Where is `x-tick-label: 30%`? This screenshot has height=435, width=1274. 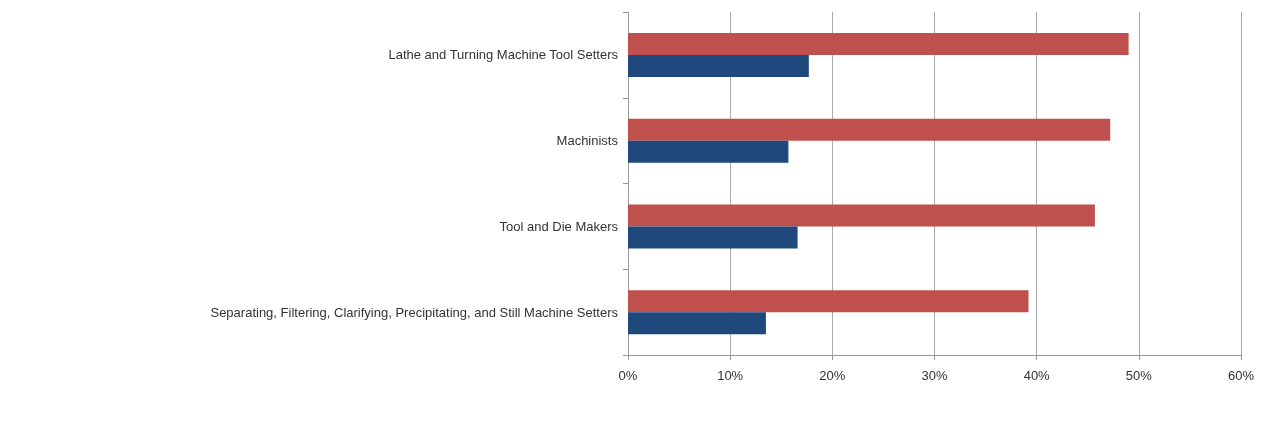
x-tick-label: 30% is located at coordinates (934, 375).